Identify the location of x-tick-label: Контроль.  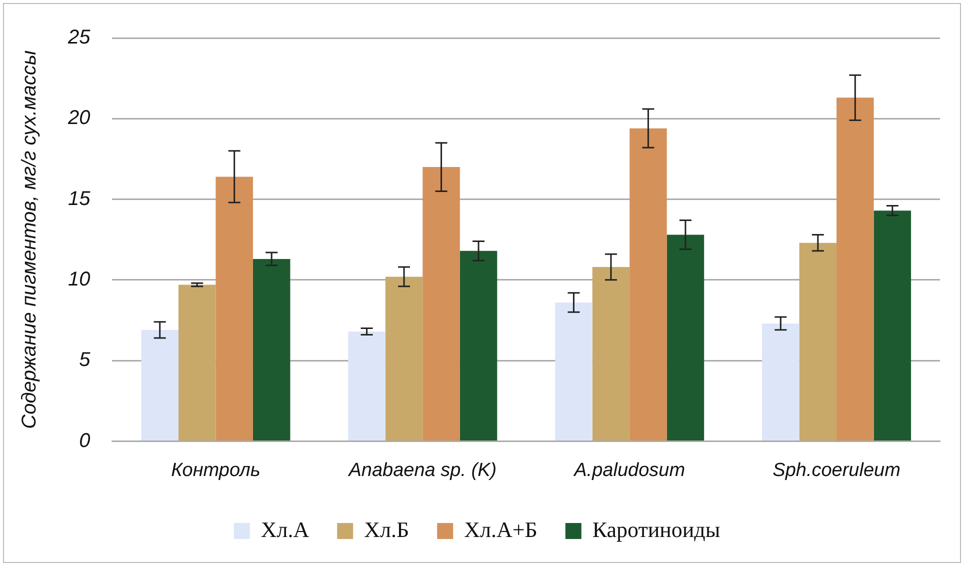
(215, 470).